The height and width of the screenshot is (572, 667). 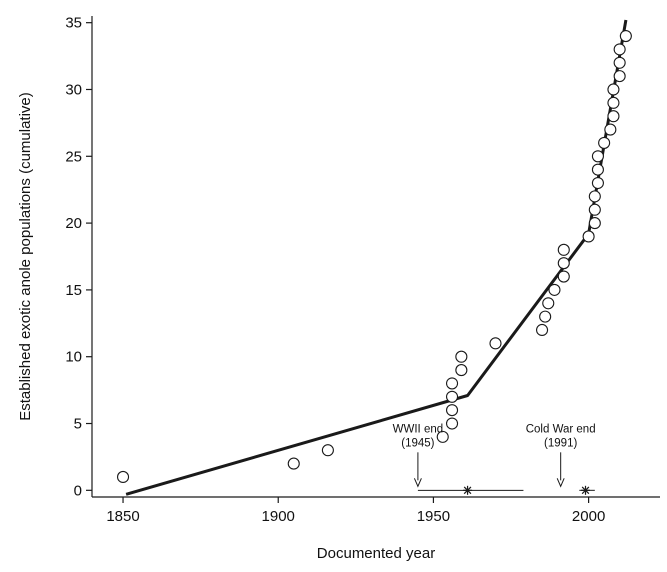 What do you see at coordinates (561, 429) in the screenshot?
I see `annotation-label: Cold War end` at bounding box center [561, 429].